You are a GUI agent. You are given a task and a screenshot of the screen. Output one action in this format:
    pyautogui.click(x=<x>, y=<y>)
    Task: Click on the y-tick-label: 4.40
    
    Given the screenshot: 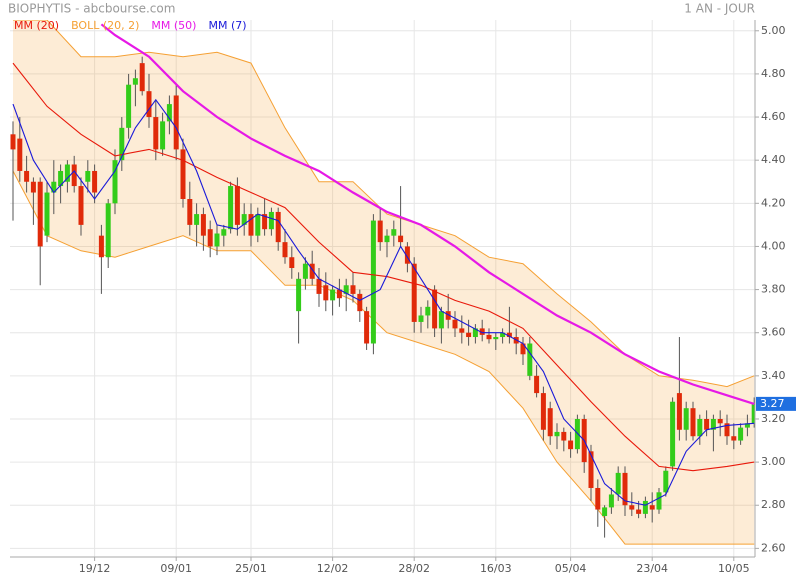 What is the action you would take?
    pyautogui.click(x=773, y=159)
    